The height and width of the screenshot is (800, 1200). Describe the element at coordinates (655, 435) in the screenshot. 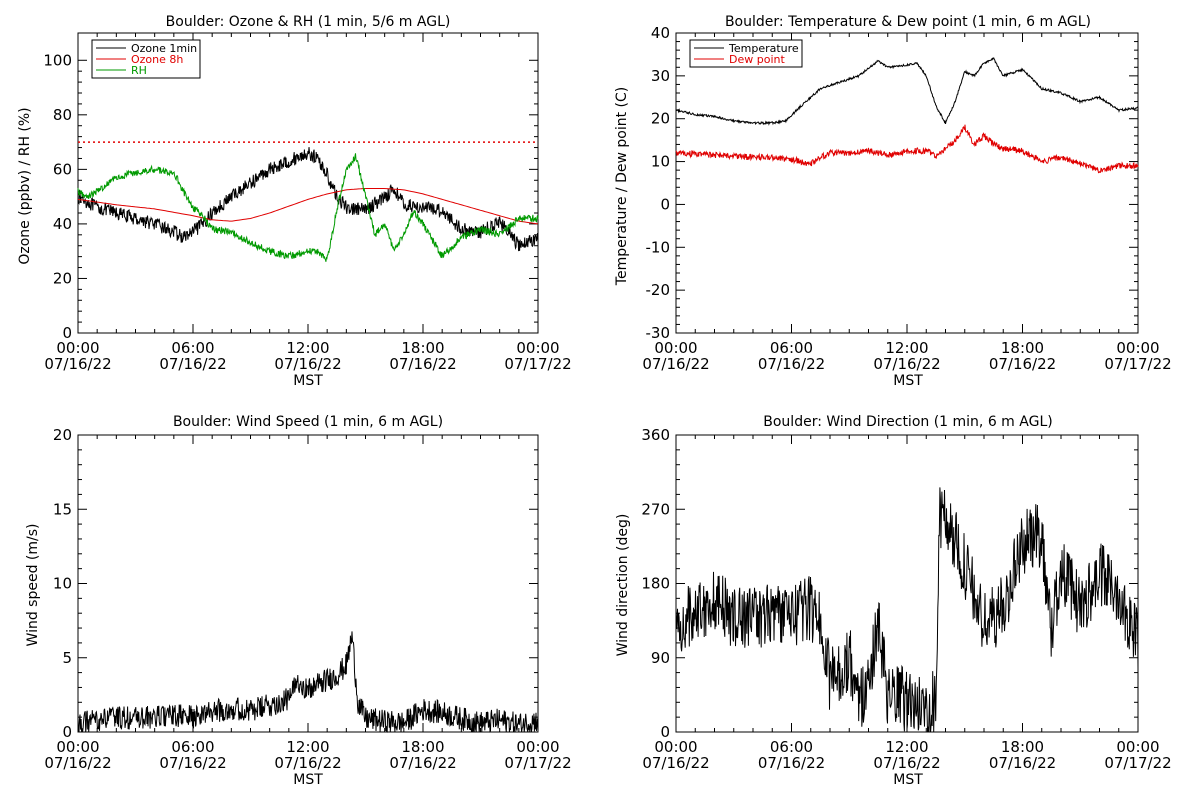

I see `y-tick-label: 360` at that location.